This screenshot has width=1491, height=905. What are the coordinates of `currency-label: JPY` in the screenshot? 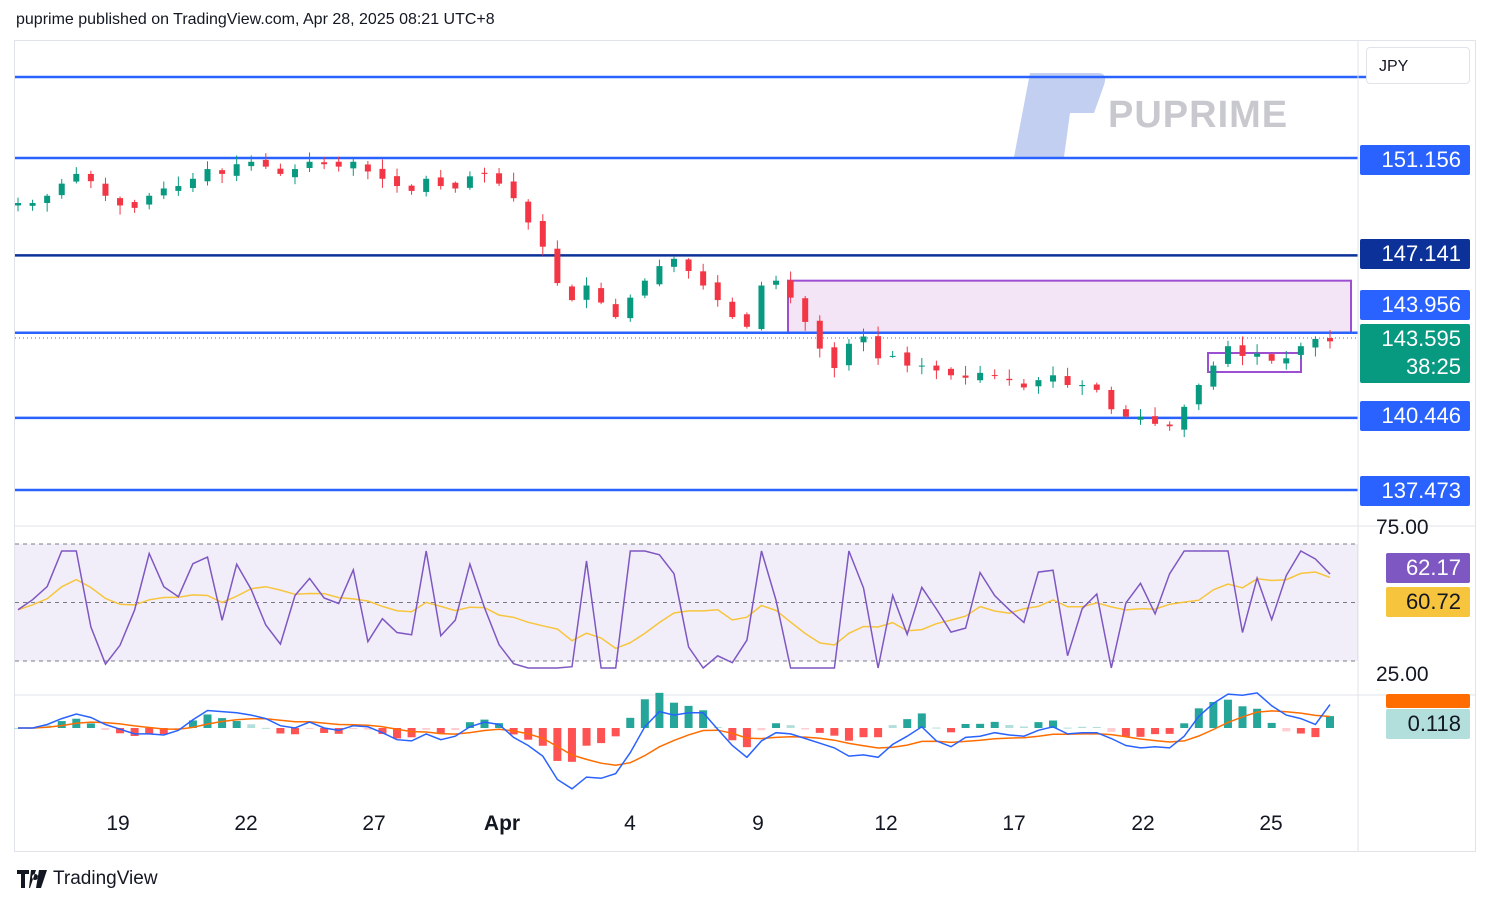 It's located at (1418, 65).